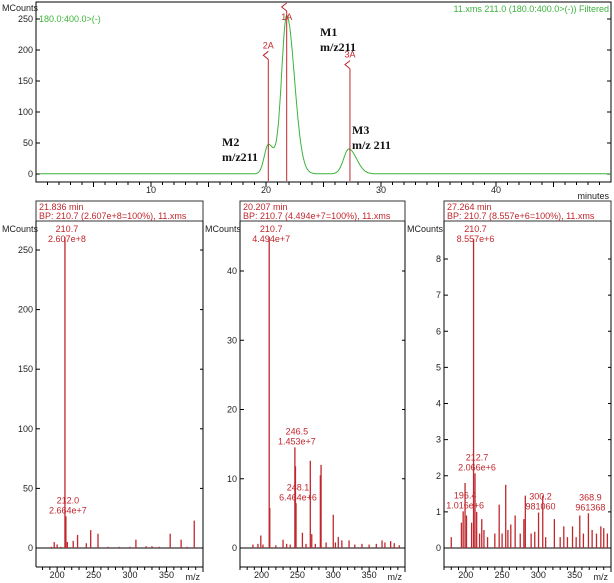 The width and height of the screenshot is (614, 583). I want to click on spectrum-retention-time: 27.264 min, so click(469, 207).